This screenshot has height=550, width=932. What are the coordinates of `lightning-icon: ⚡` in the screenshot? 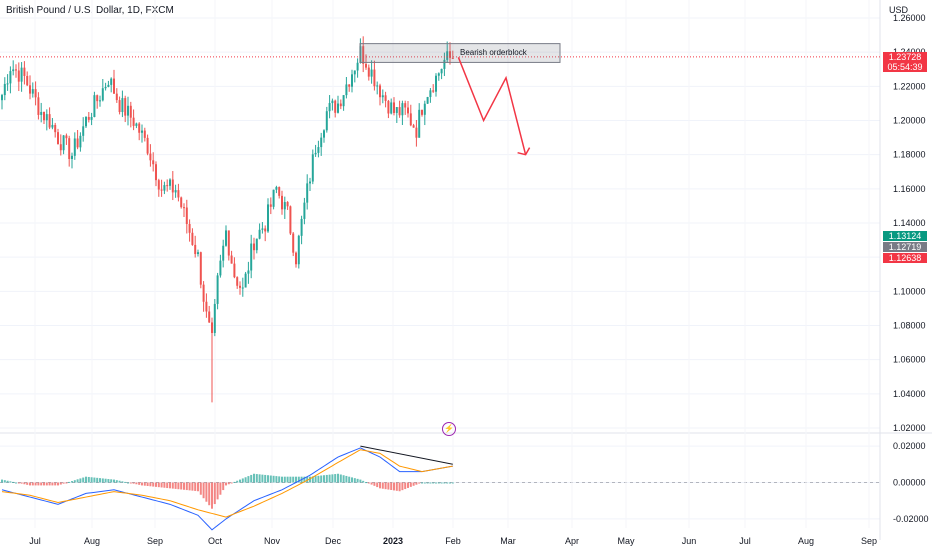 It's located at (449, 429).